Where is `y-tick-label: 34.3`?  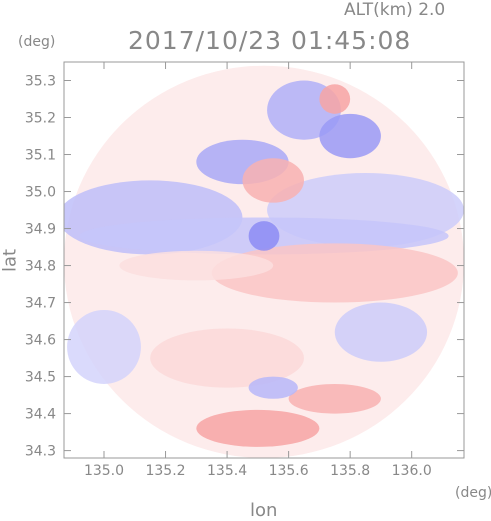 y-tick-label: 34.3 is located at coordinates (40, 452).